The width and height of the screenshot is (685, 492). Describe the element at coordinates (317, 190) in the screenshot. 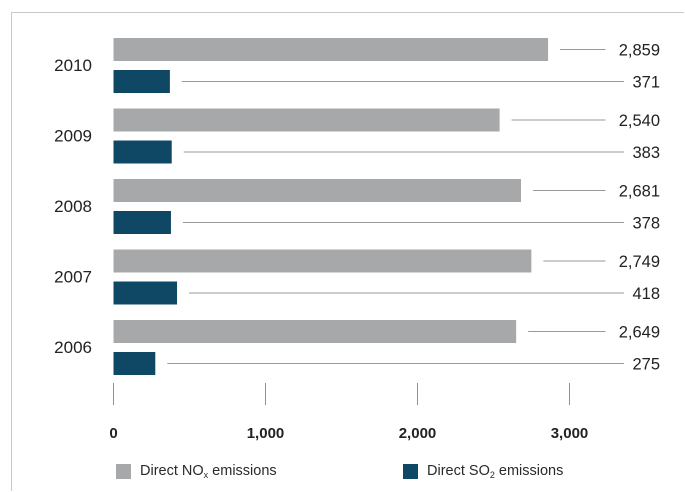

I see `bar-nox-2008` at that location.